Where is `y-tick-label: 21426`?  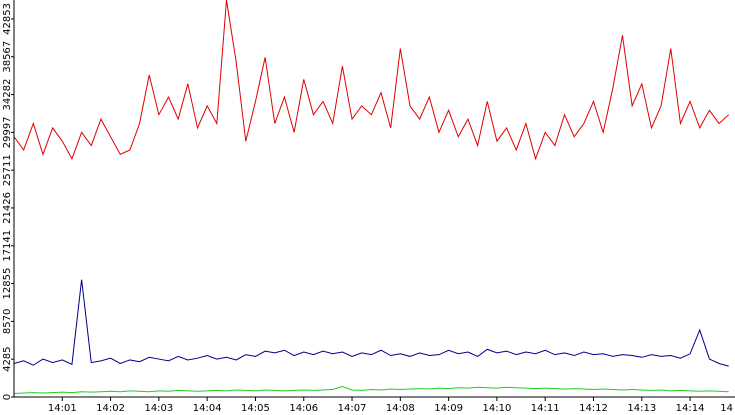 y-tick-label: 21426 is located at coordinates (7, 208).